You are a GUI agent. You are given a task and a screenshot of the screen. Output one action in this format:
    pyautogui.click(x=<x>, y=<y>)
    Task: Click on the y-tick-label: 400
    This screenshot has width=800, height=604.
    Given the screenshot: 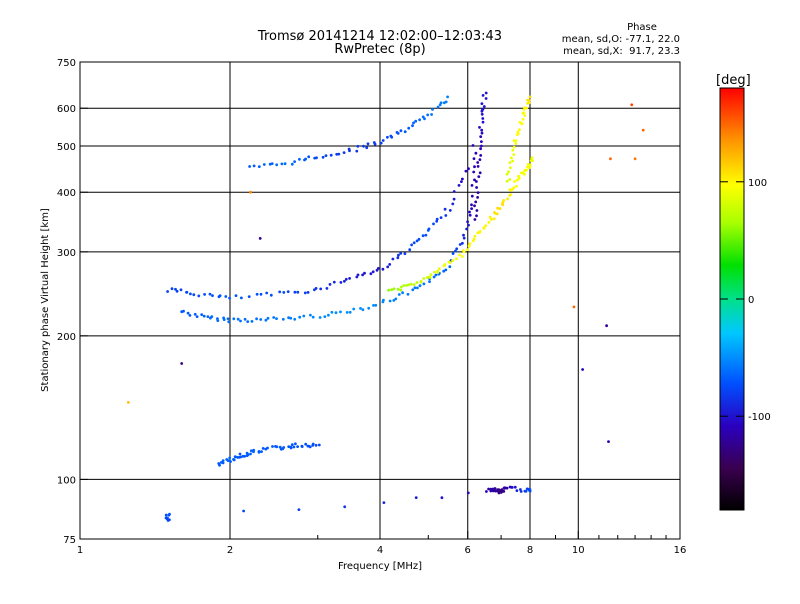 What is the action you would take?
    pyautogui.click(x=66, y=193)
    